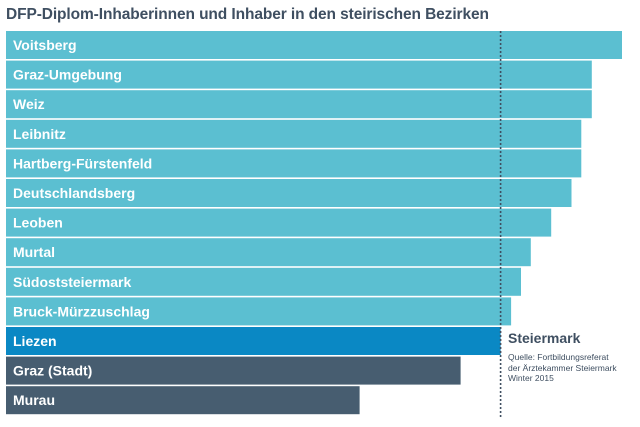  What do you see at coordinates (562, 367) in the screenshot?
I see `source-line: der Ärztekammer Steiermark` at bounding box center [562, 367].